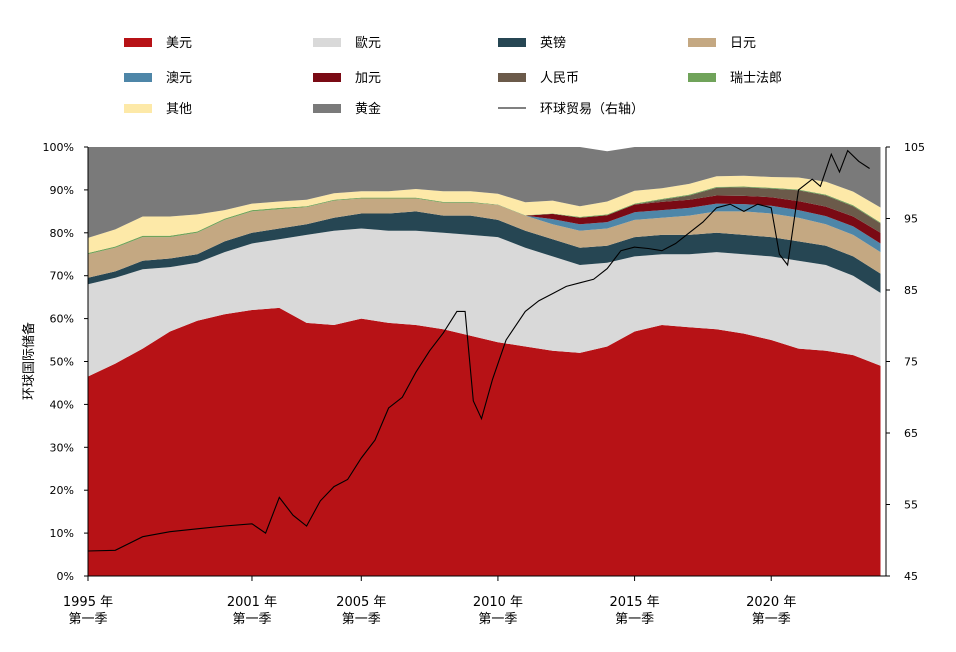 The height and width of the screenshot is (652, 956). Describe the element at coordinates (914, 147) in the screenshot. I see `right-tick-label: 105` at that location.